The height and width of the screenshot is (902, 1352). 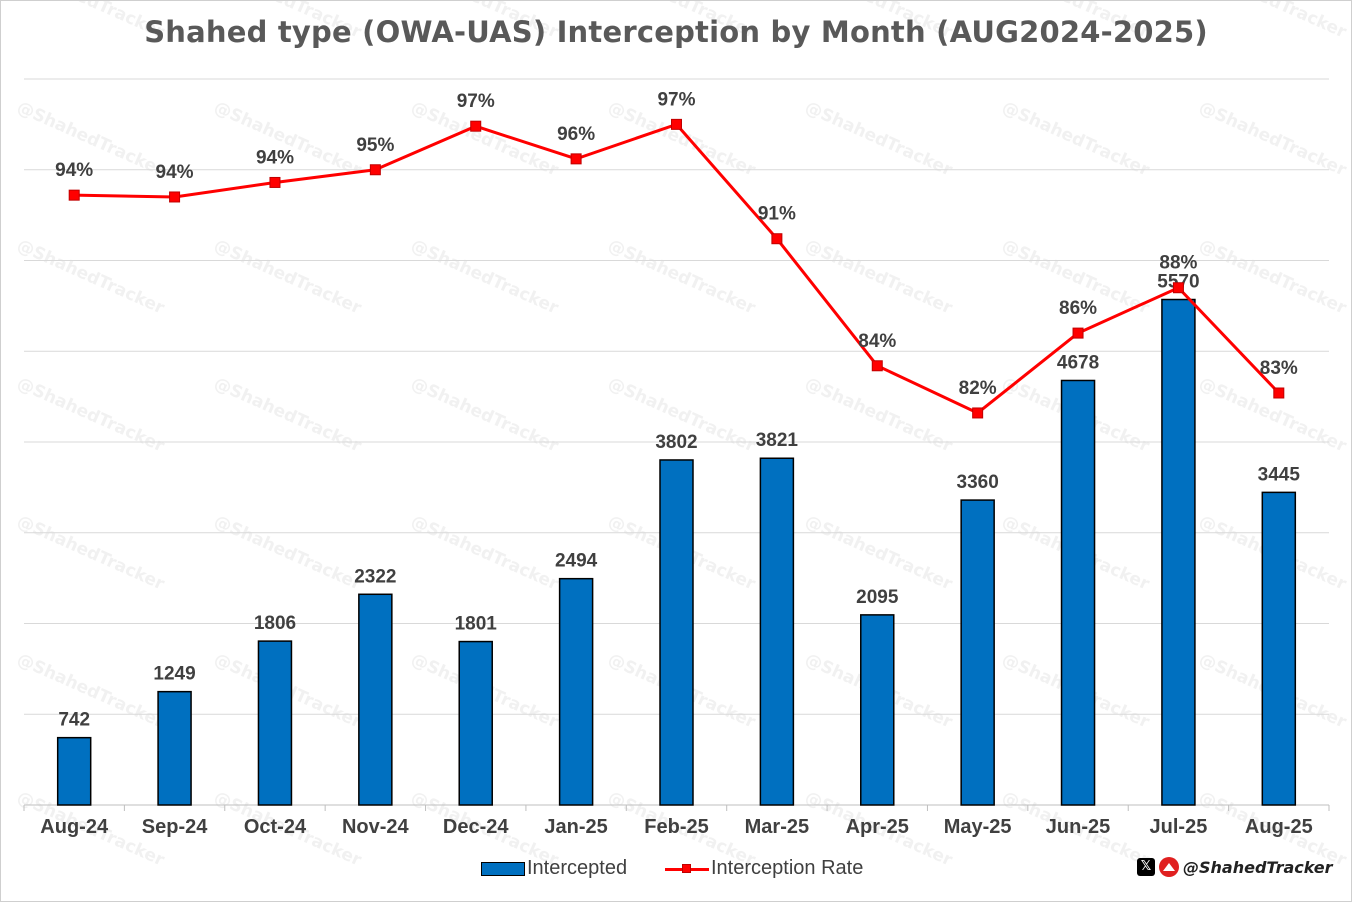 I want to click on rate-data-label: 82%, so click(x=978, y=388).